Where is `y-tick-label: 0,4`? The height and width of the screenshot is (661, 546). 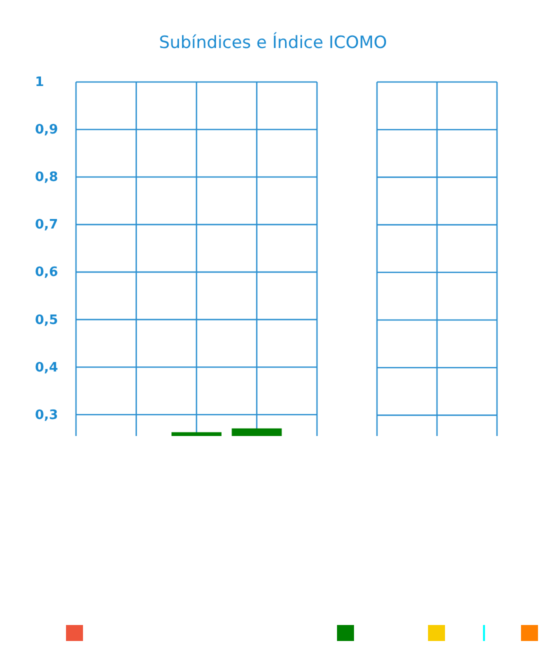 y-tick-label: 0,4 is located at coordinates (46, 368).